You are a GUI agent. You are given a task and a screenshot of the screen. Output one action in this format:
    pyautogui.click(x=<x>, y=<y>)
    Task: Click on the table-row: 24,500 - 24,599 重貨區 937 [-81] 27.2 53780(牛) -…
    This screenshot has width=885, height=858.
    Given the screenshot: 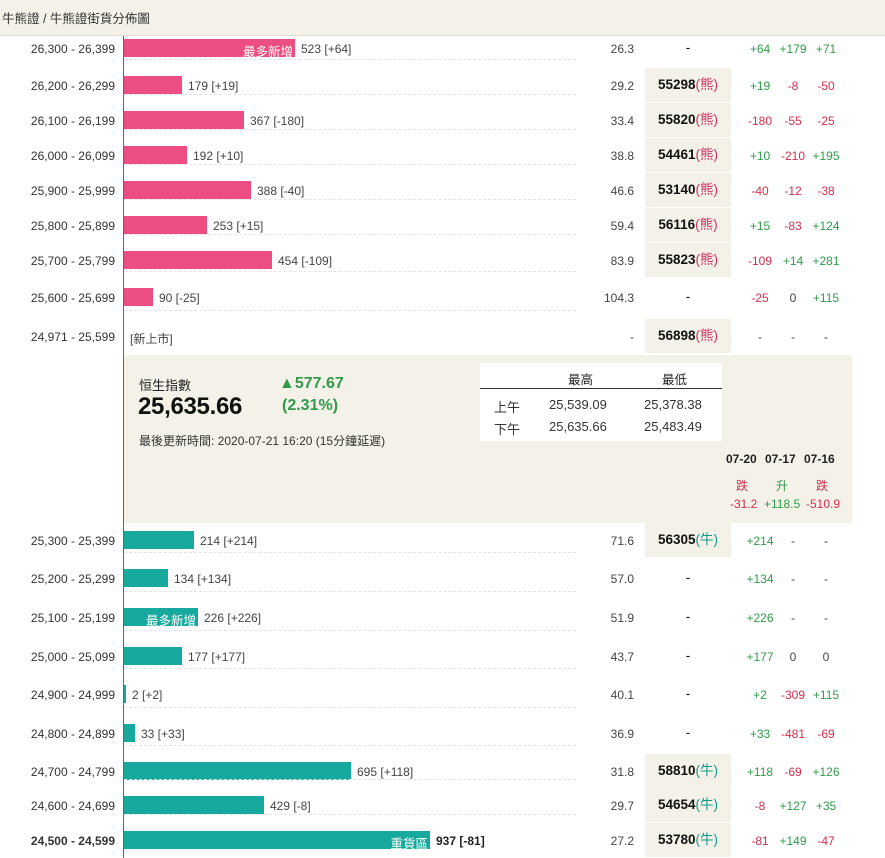 What is the action you would take?
    pyautogui.click(x=442, y=835)
    